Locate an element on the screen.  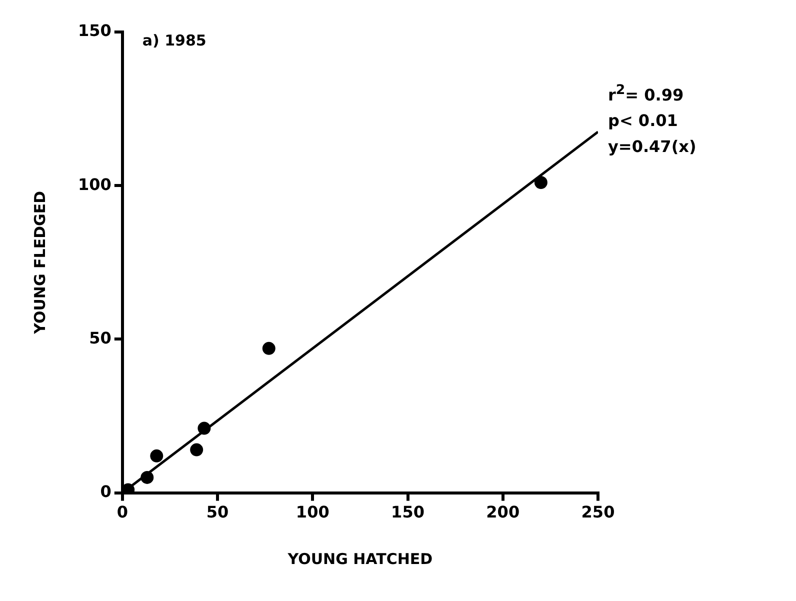
x-tick-label: 0 is located at coordinates (122, 512).